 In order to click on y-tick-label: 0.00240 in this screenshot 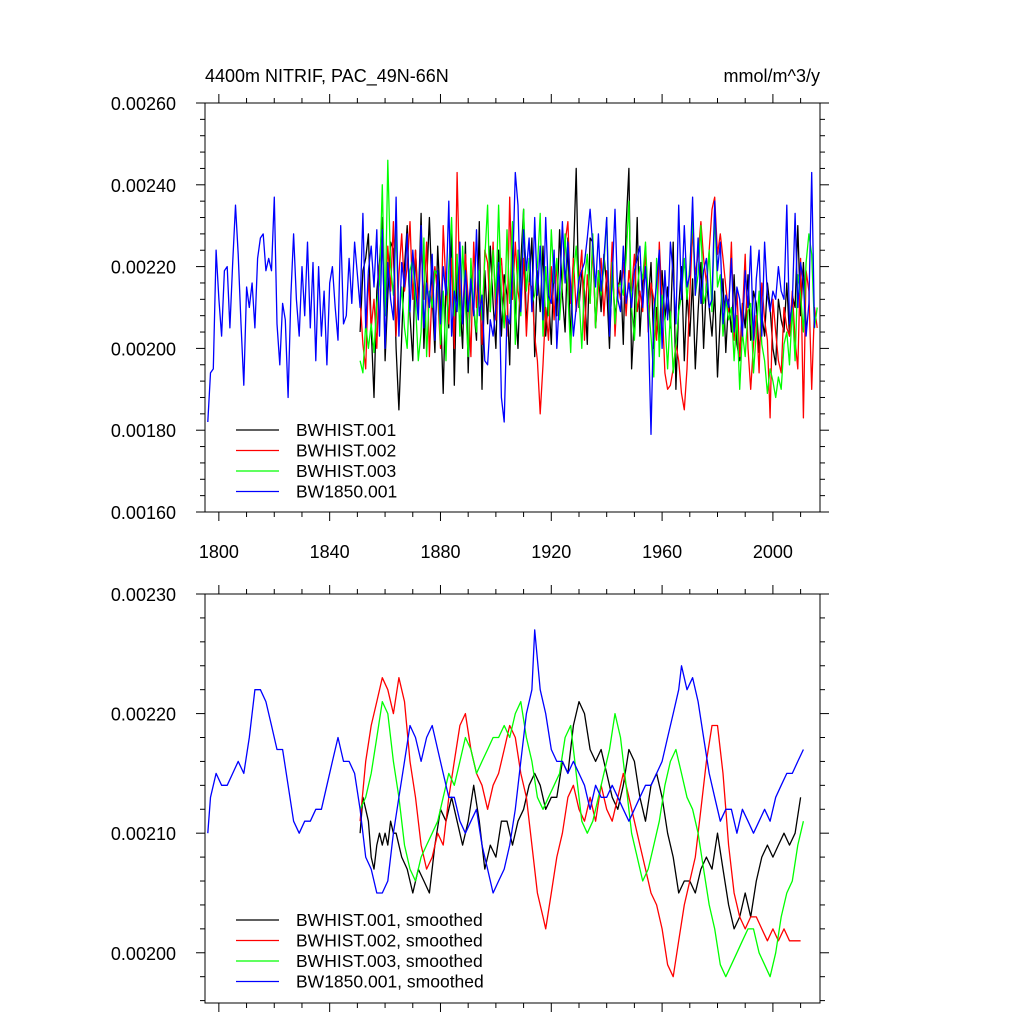, I will do `click(143, 186)`.